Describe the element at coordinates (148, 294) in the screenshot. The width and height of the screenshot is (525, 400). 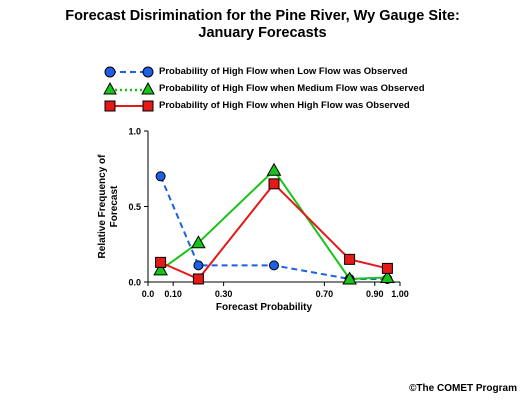
I see `x-tick-label: 0.0` at that location.